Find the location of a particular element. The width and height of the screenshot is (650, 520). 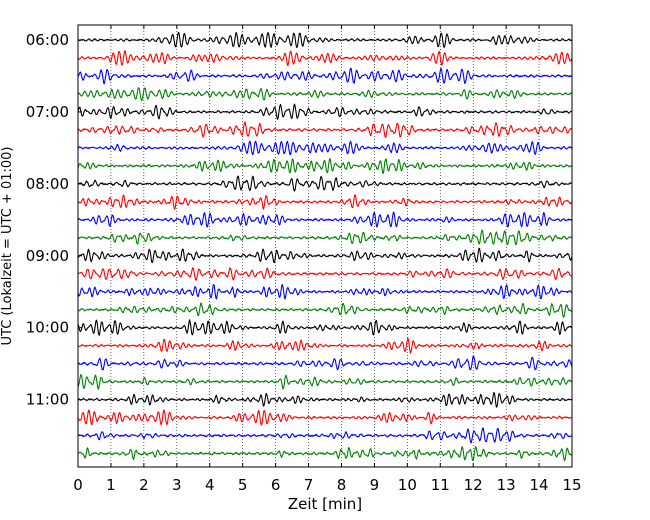

x-tick-label: 6 is located at coordinates (276, 485).